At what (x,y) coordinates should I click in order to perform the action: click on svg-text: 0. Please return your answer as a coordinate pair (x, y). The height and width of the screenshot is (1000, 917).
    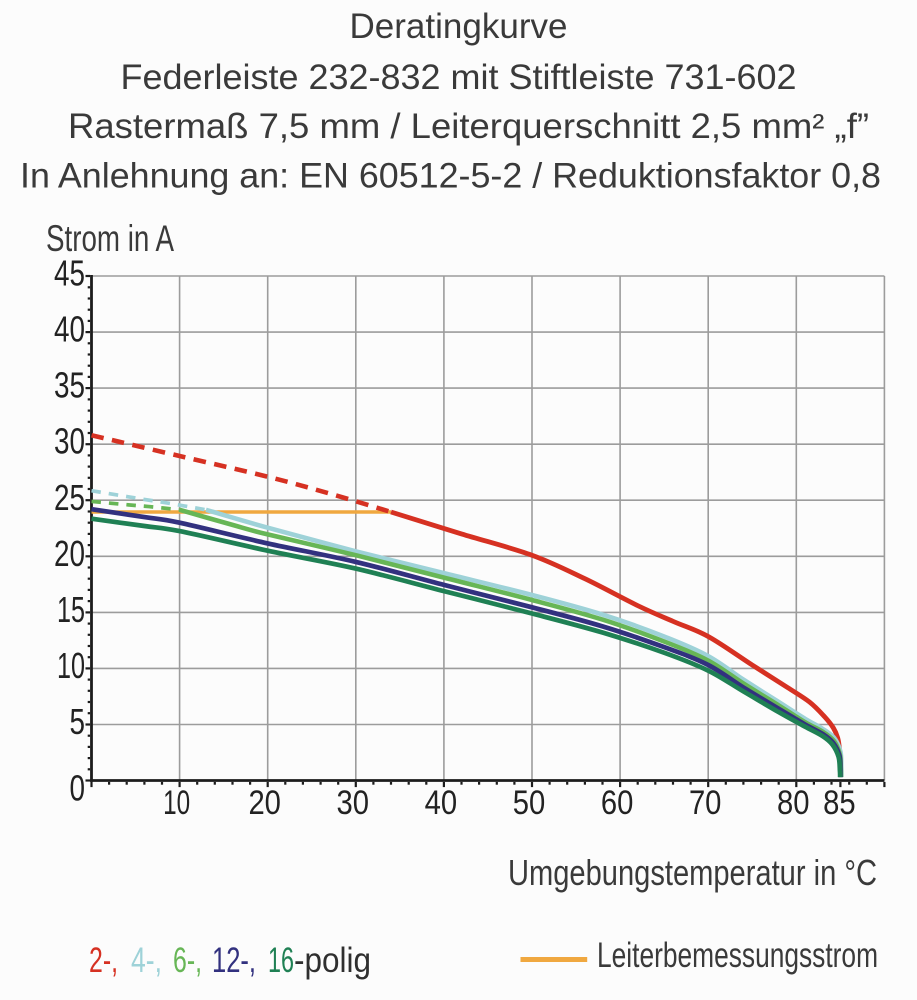
    Looking at the image, I should click on (78, 788).